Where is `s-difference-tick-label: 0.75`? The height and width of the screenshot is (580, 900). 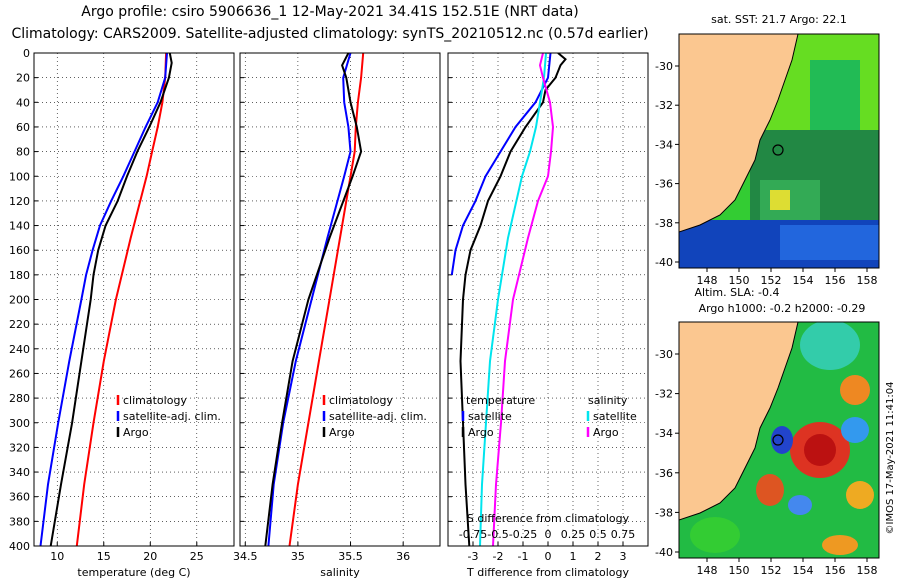
s-difference-tick-label: 0.75 is located at coordinates (623, 534).